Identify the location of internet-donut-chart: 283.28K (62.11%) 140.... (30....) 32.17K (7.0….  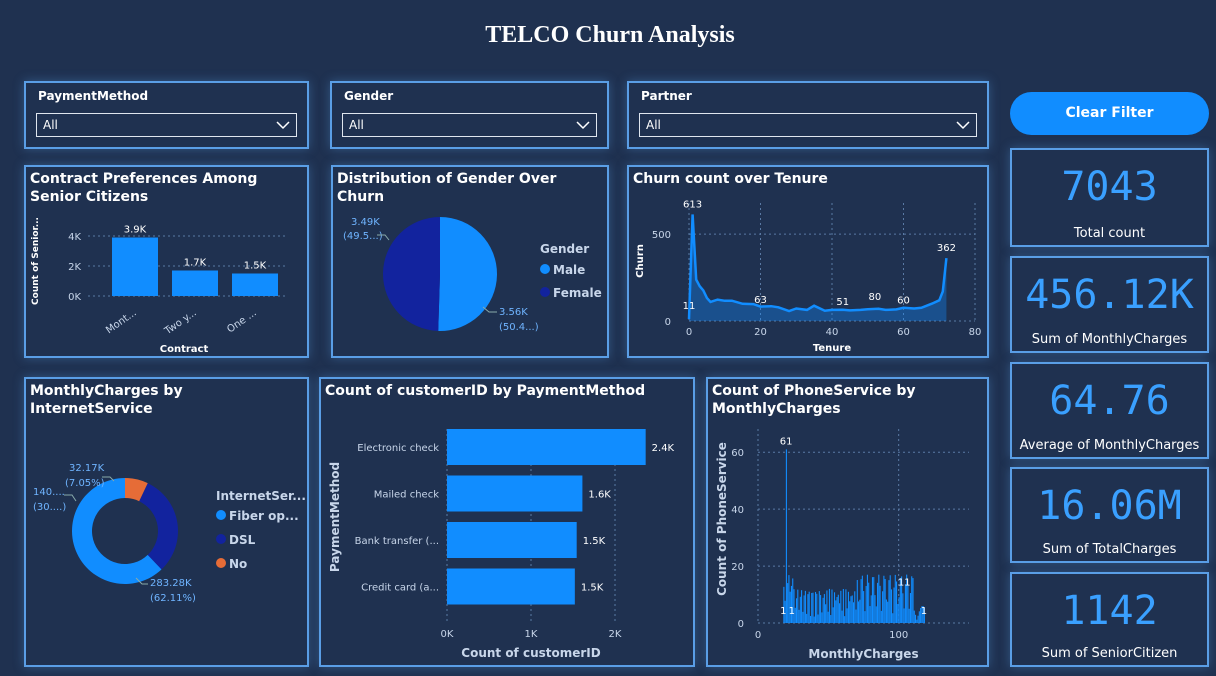
(169, 533).